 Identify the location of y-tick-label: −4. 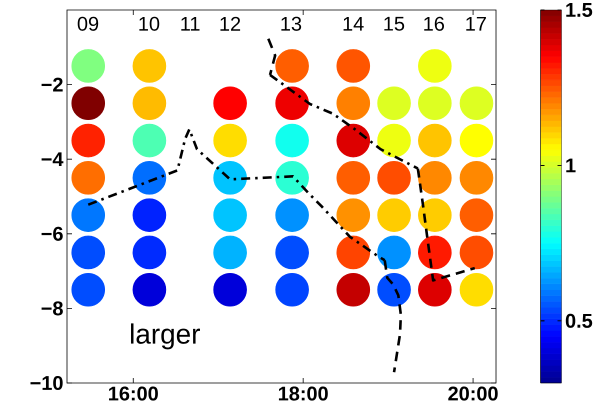
(53, 159).